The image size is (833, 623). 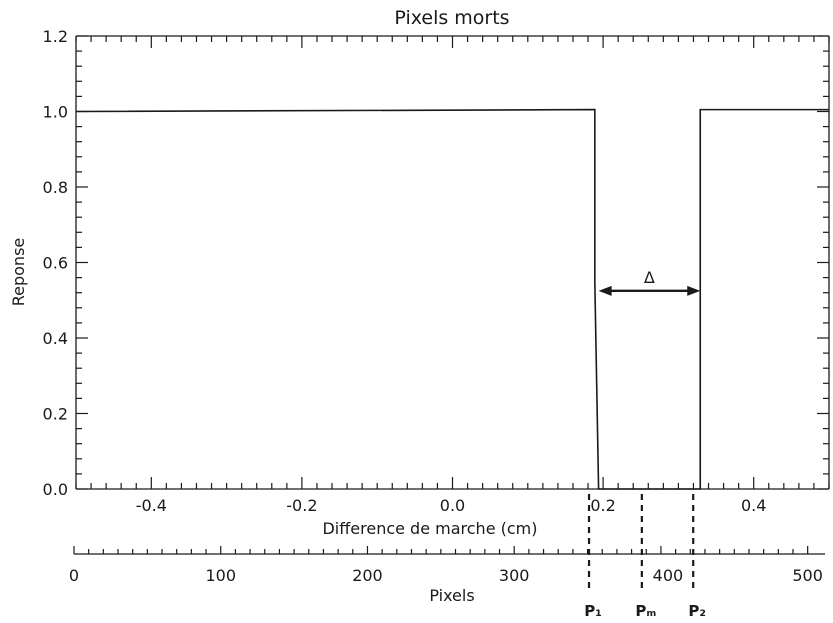 What do you see at coordinates (602, 505) in the screenshot?
I see `x-tick-label: 0.2` at bounding box center [602, 505].